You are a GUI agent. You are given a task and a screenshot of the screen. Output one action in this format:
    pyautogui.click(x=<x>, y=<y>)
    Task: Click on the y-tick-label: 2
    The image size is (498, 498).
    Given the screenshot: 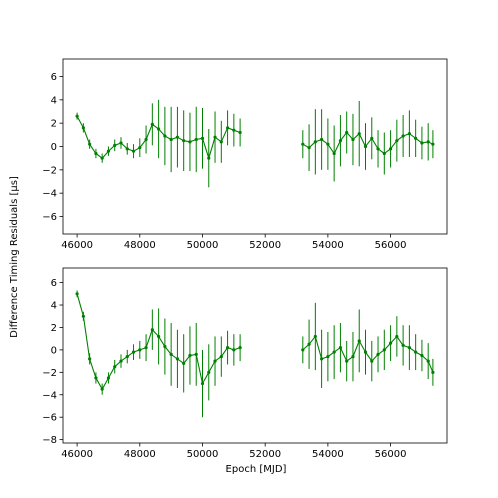 What is the action you would take?
    pyautogui.click(x=54, y=328)
    